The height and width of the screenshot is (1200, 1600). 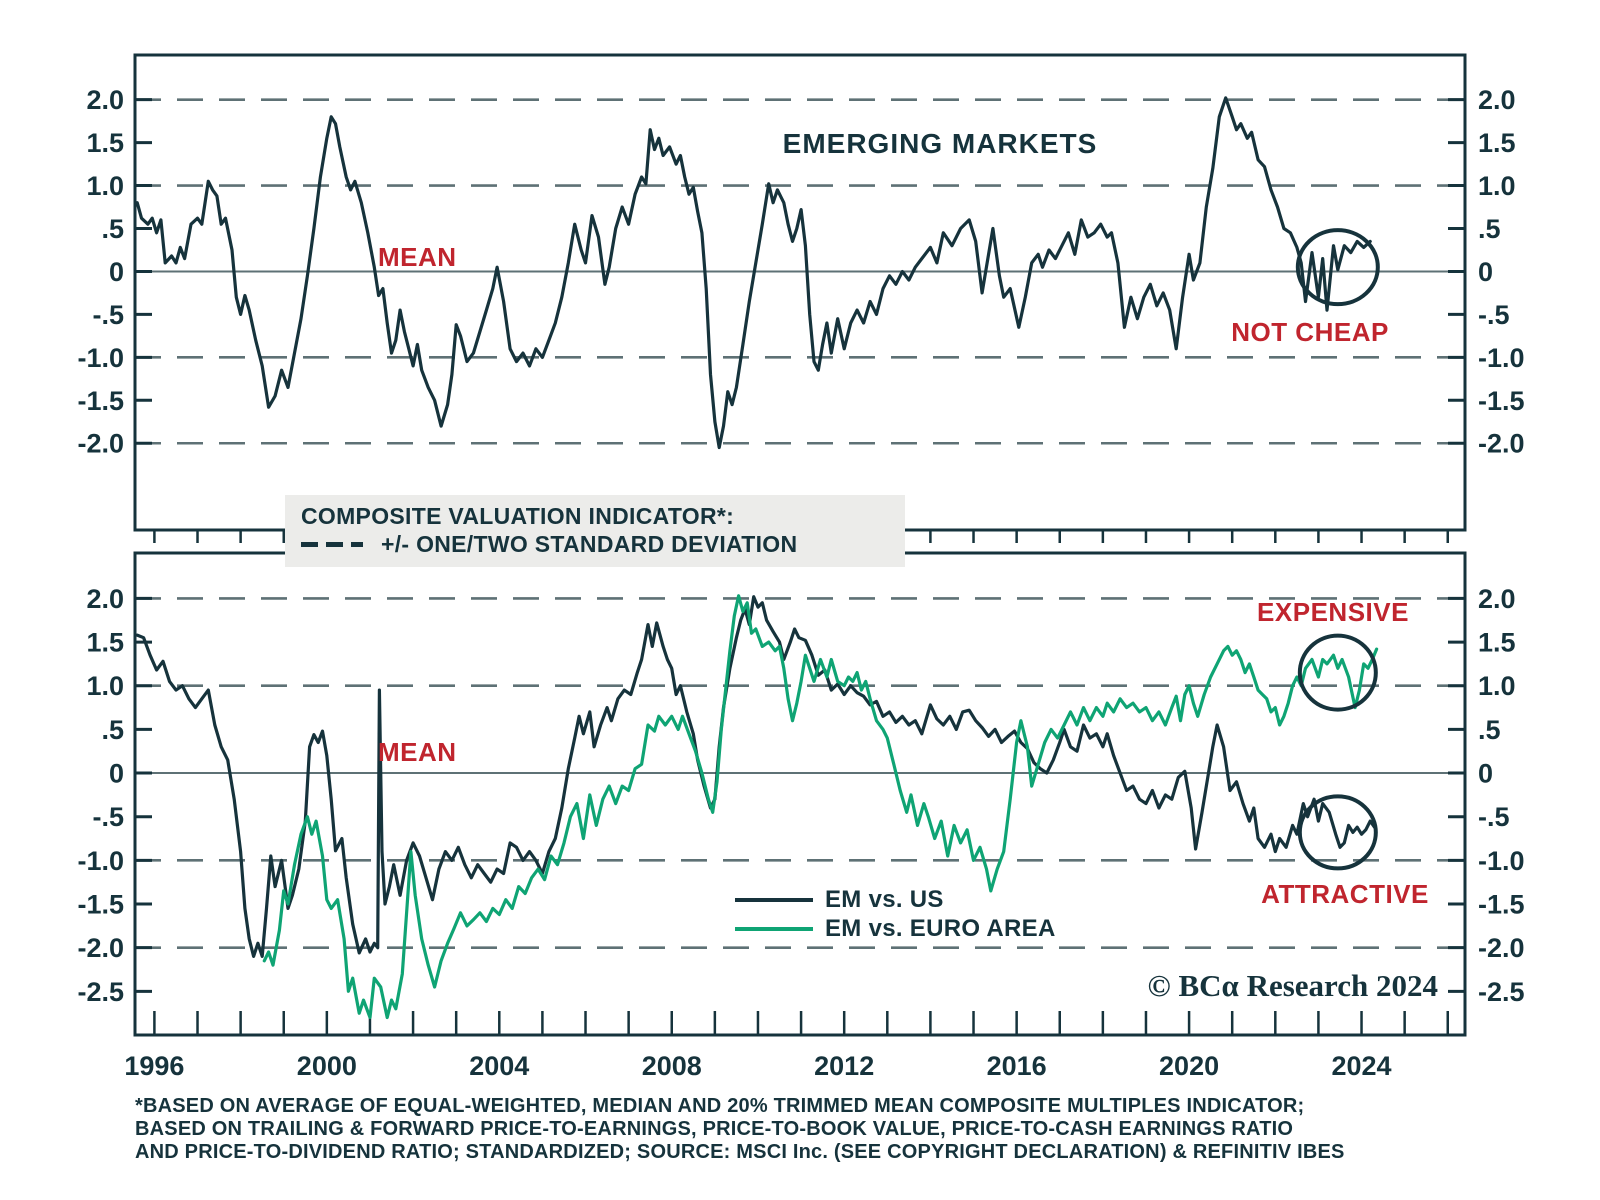 I want to click on x-tick-label: 1996, so click(x=154, y=1066).